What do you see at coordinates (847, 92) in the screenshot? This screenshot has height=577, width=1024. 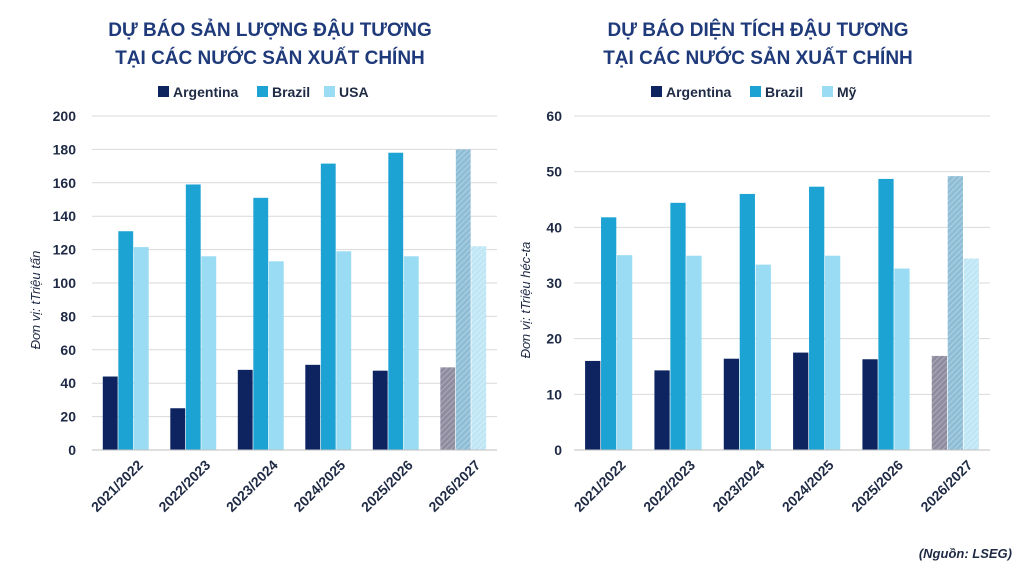 I see `legend-label-my: Mỹ` at bounding box center [847, 92].